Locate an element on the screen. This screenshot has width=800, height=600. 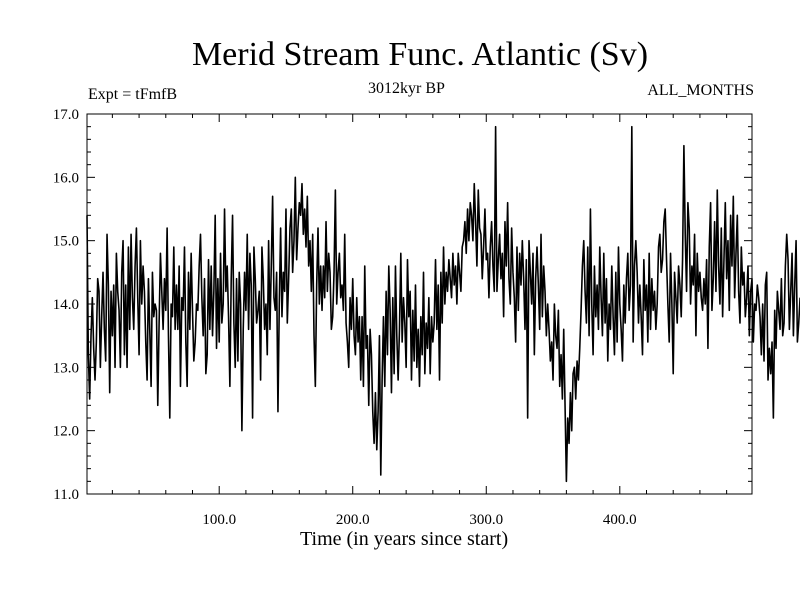
period-label: 3012kyr BP is located at coordinates (406, 88).